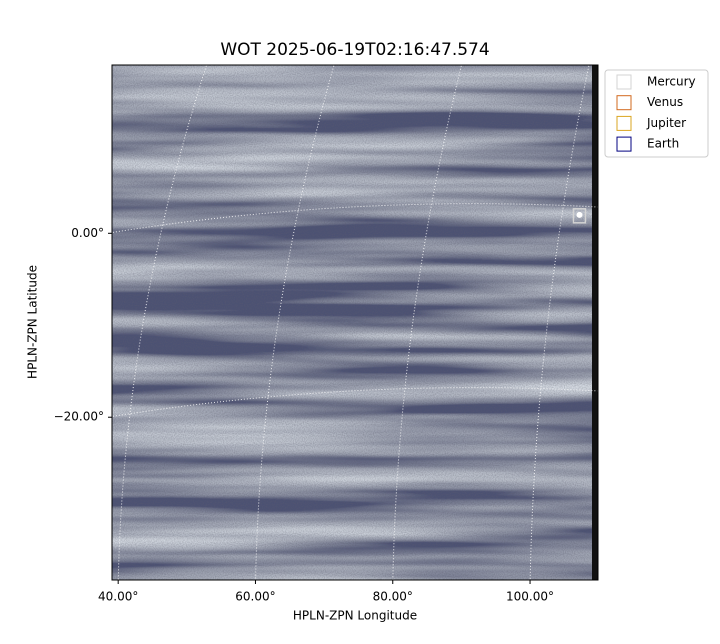  Describe the element at coordinates (87, 233) in the screenshot. I see `y-tick-label: 0.00°` at that location.